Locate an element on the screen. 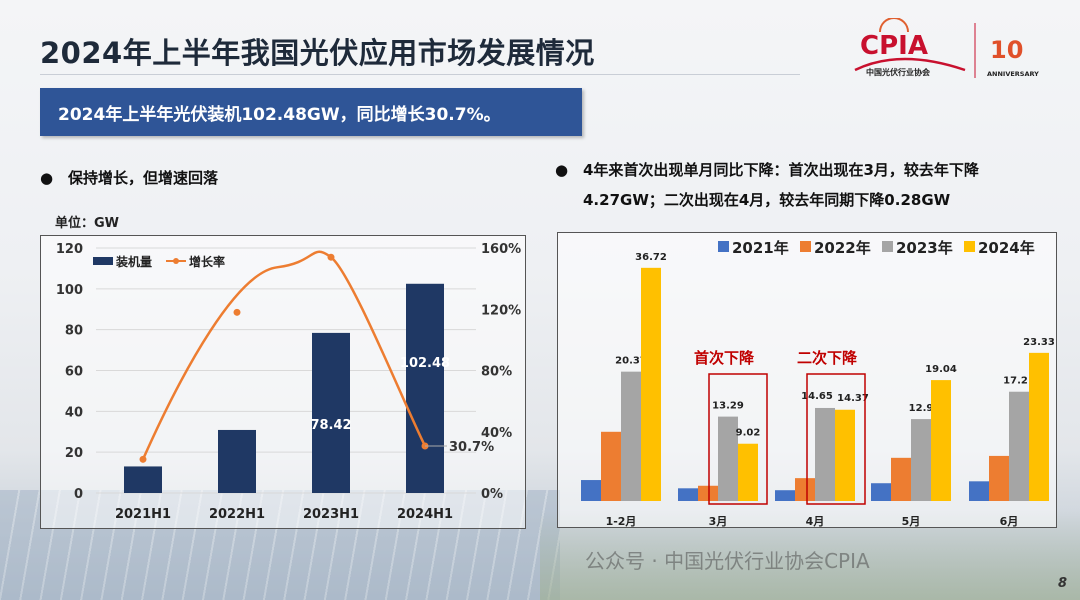  y2-tick-label: 40% is located at coordinates (496, 433).